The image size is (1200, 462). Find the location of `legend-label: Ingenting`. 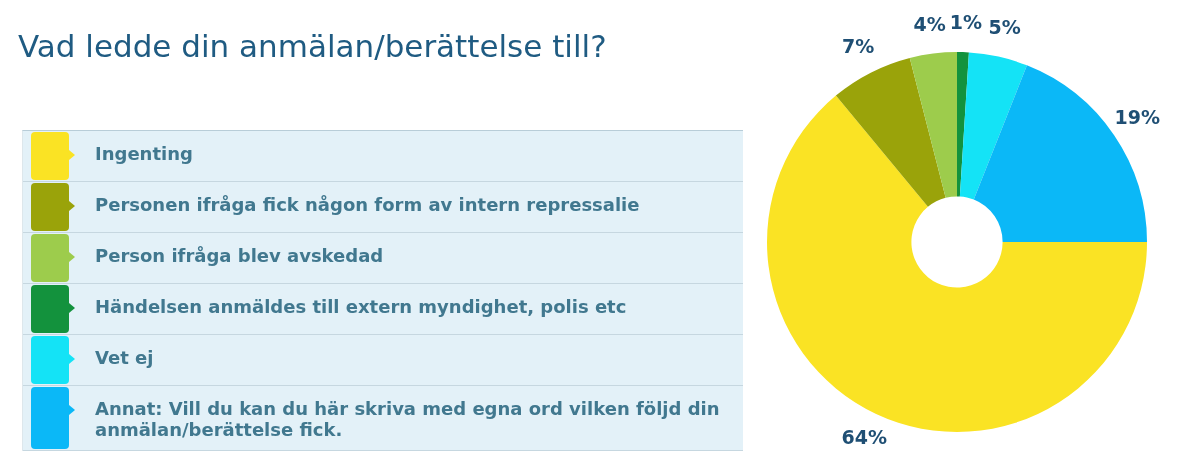

legend-label: Ingenting is located at coordinates (144, 154).